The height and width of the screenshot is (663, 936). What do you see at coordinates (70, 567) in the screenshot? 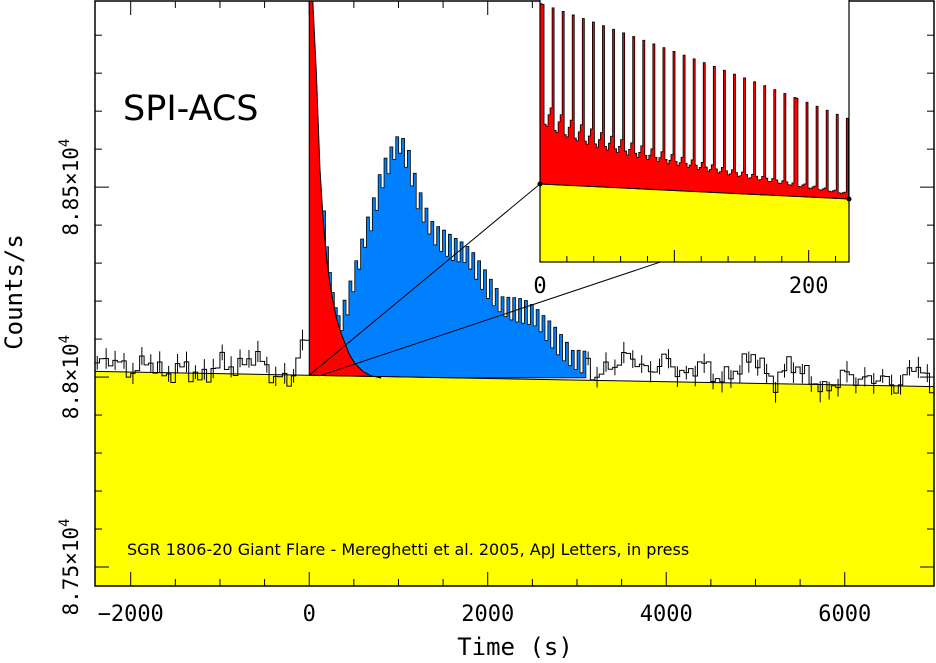
I see `y-tick-label: 8.75×104` at bounding box center [70, 567].